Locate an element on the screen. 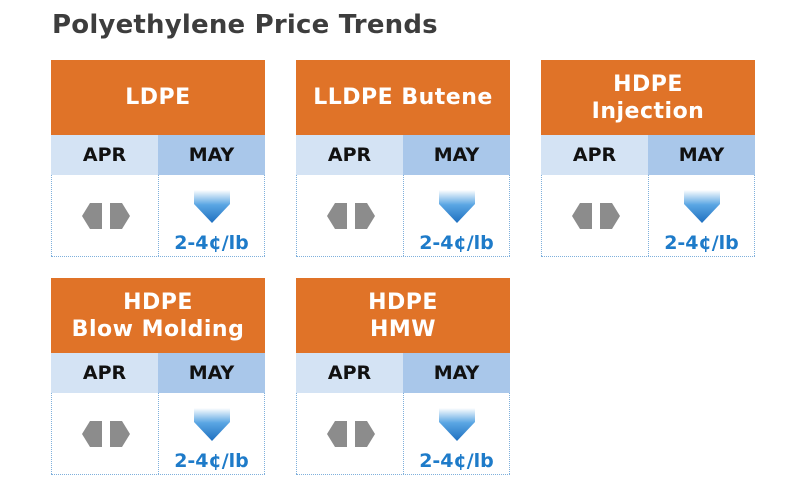  price-card-hdpe-blow-molding: HDPE Blow Molding APR MAY 2-4¢/lb is located at coordinates (158, 376).